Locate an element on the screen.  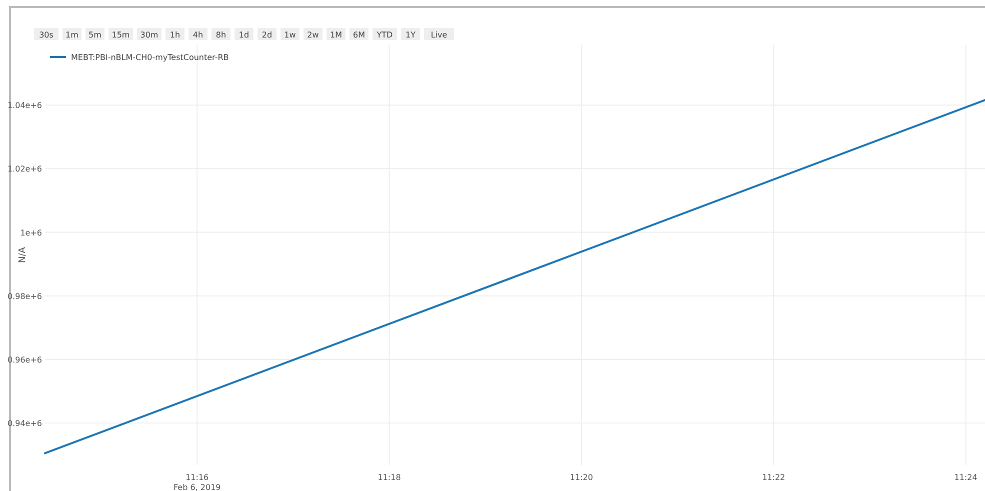
time-range-button: 30s is located at coordinates (46, 34).